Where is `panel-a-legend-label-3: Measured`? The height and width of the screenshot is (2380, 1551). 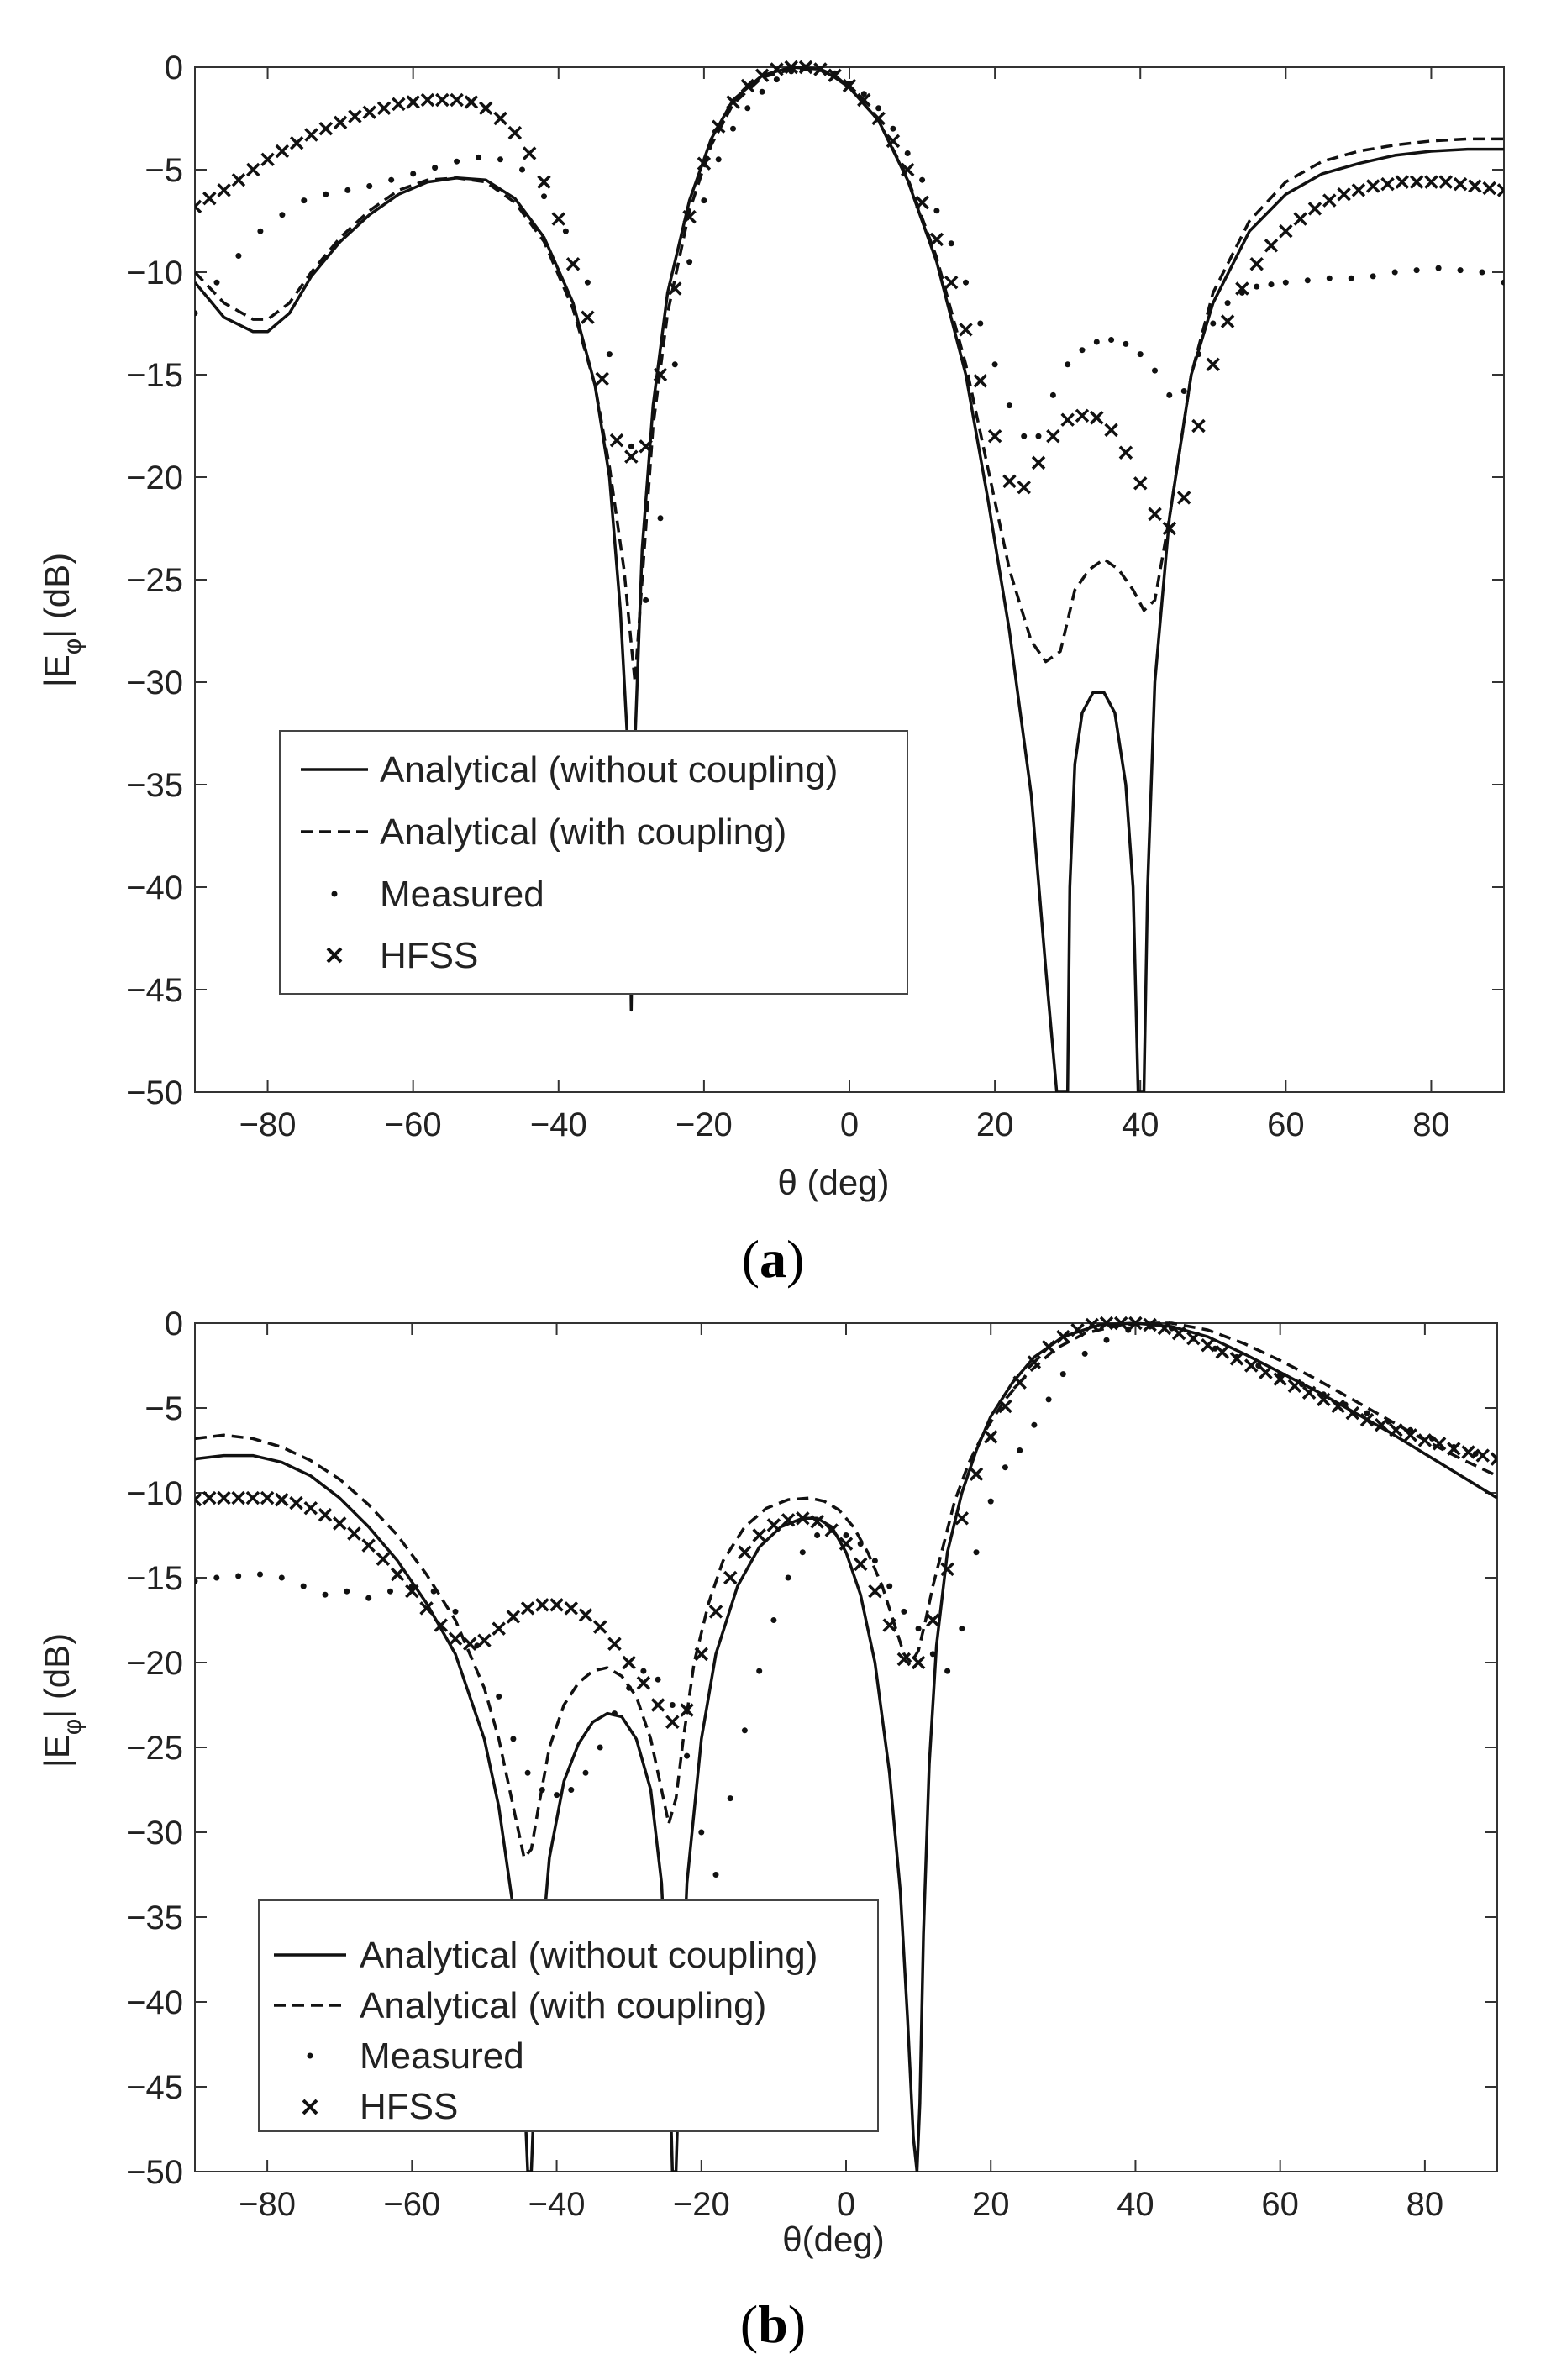
panel-a-legend-label-3: Measured is located at coordinates (462, 894).